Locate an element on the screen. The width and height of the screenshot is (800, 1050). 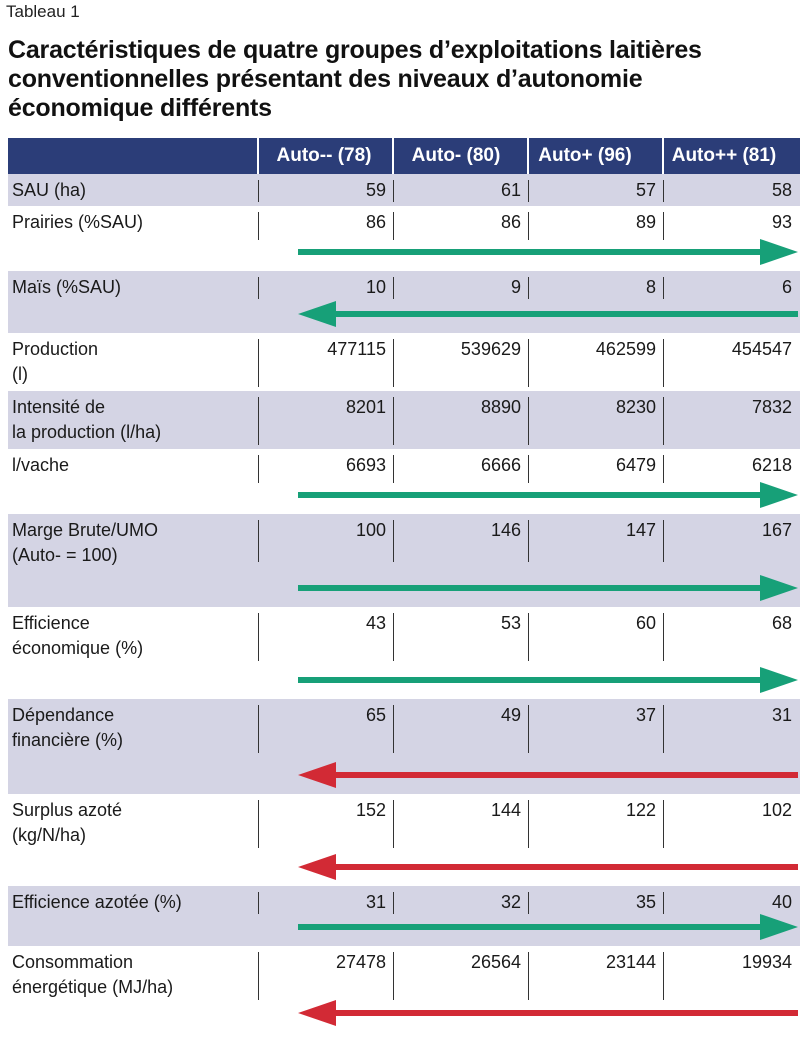
cell-value: 8890 is located at coordinates (500, 407).